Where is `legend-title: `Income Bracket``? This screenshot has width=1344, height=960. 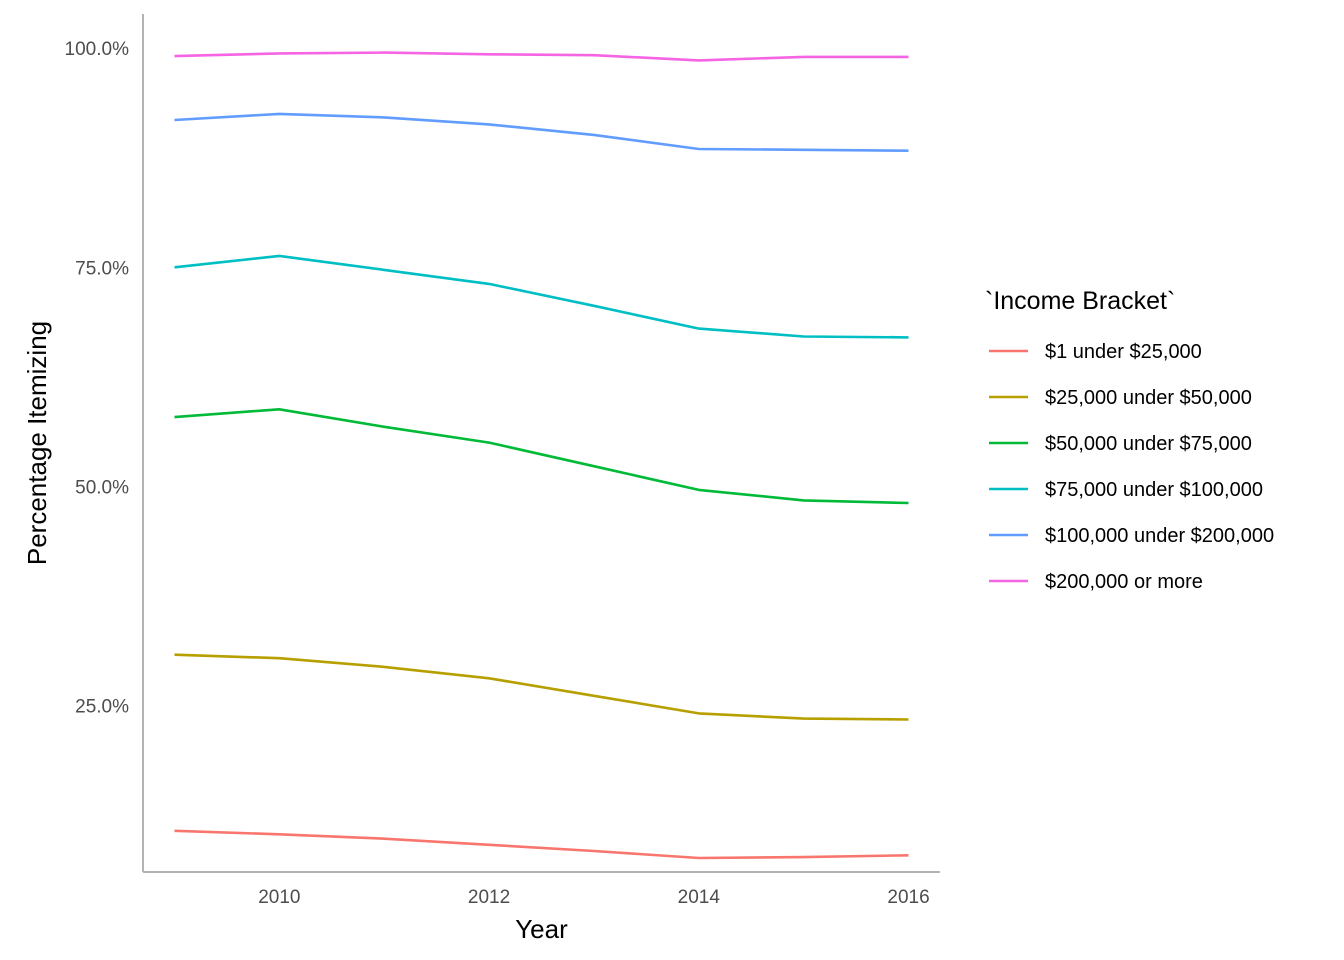
legend-title: `Income Bracket` is located at coordinates (1080, 301).